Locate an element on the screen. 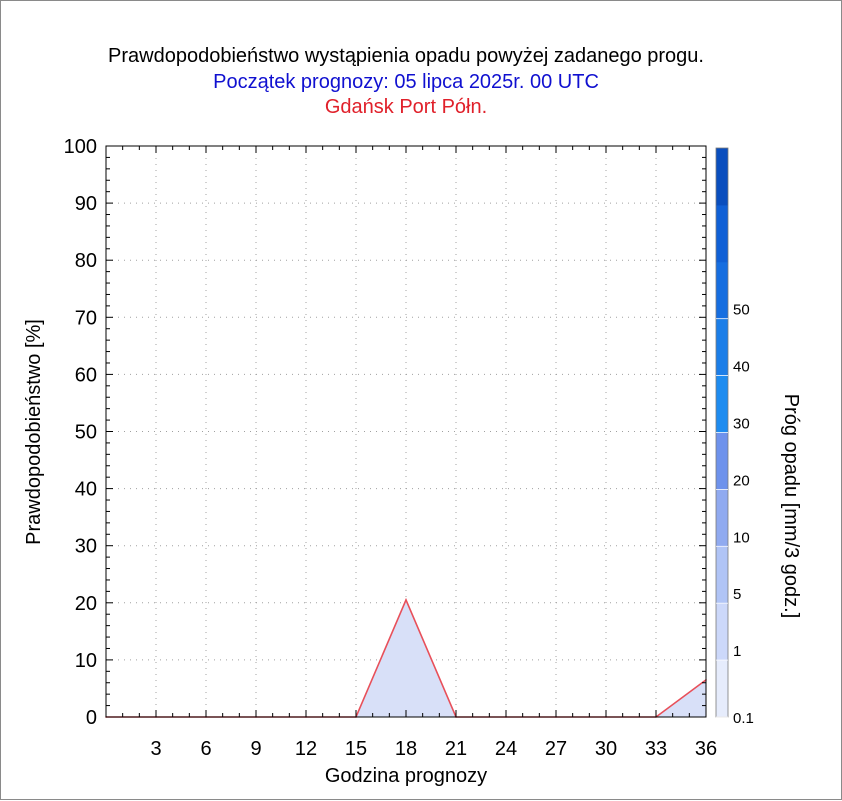 Image resolution: width=842 pixels, height=801 pixels. y-axis-label: Prawdopodobieństwo [%] is located at coordinates (34, 432).